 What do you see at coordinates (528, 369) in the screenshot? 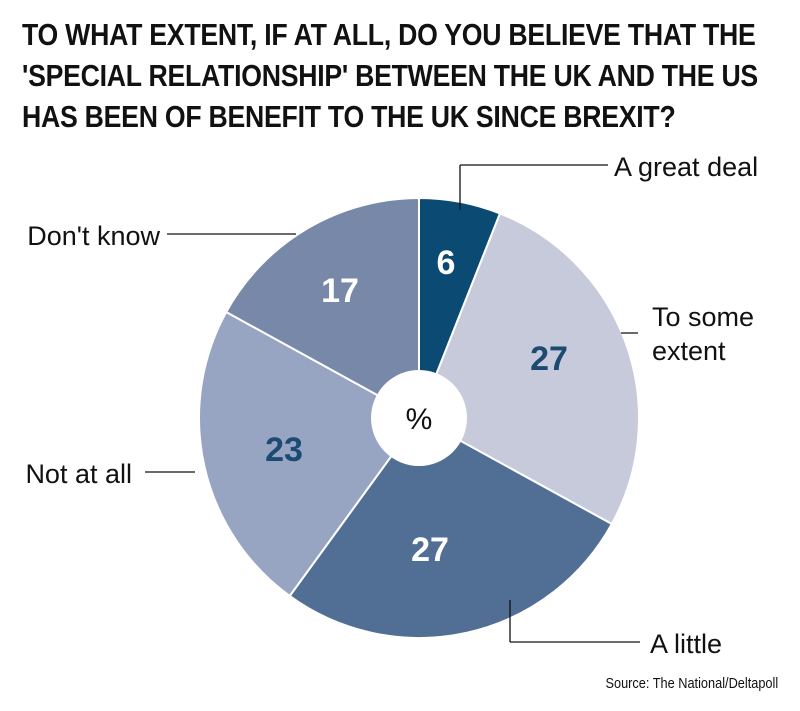
I see `pie-slice-to-some-extent` at bounding box center [528, 369].